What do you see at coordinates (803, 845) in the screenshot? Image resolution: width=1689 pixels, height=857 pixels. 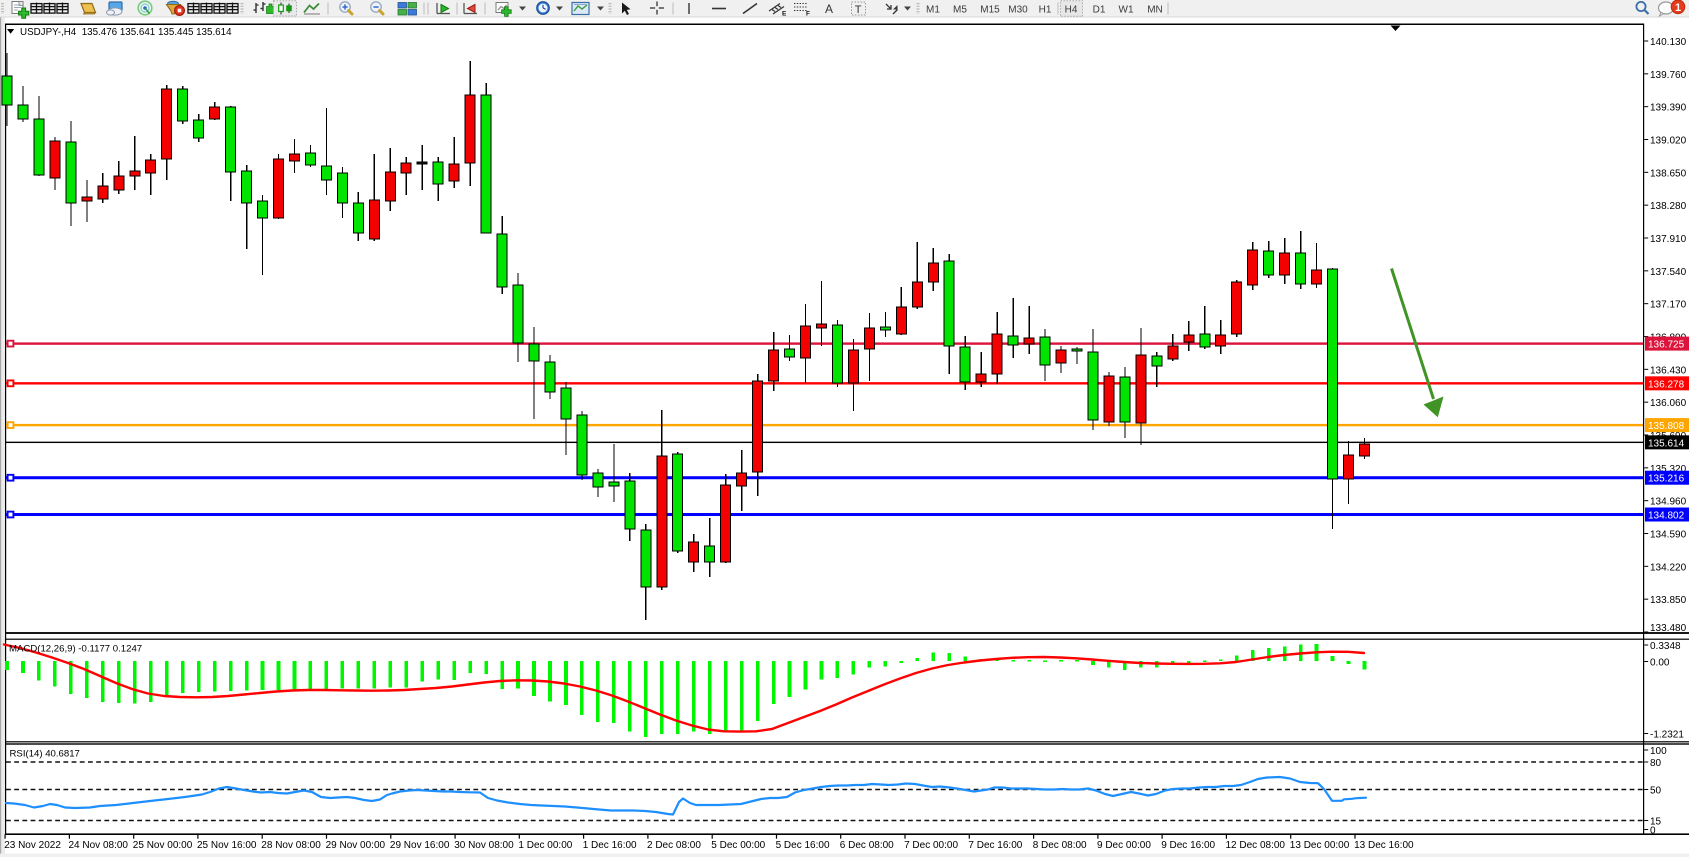 I see `svg-text: 5 Dec 16:00` at bounding box center [803, 845].